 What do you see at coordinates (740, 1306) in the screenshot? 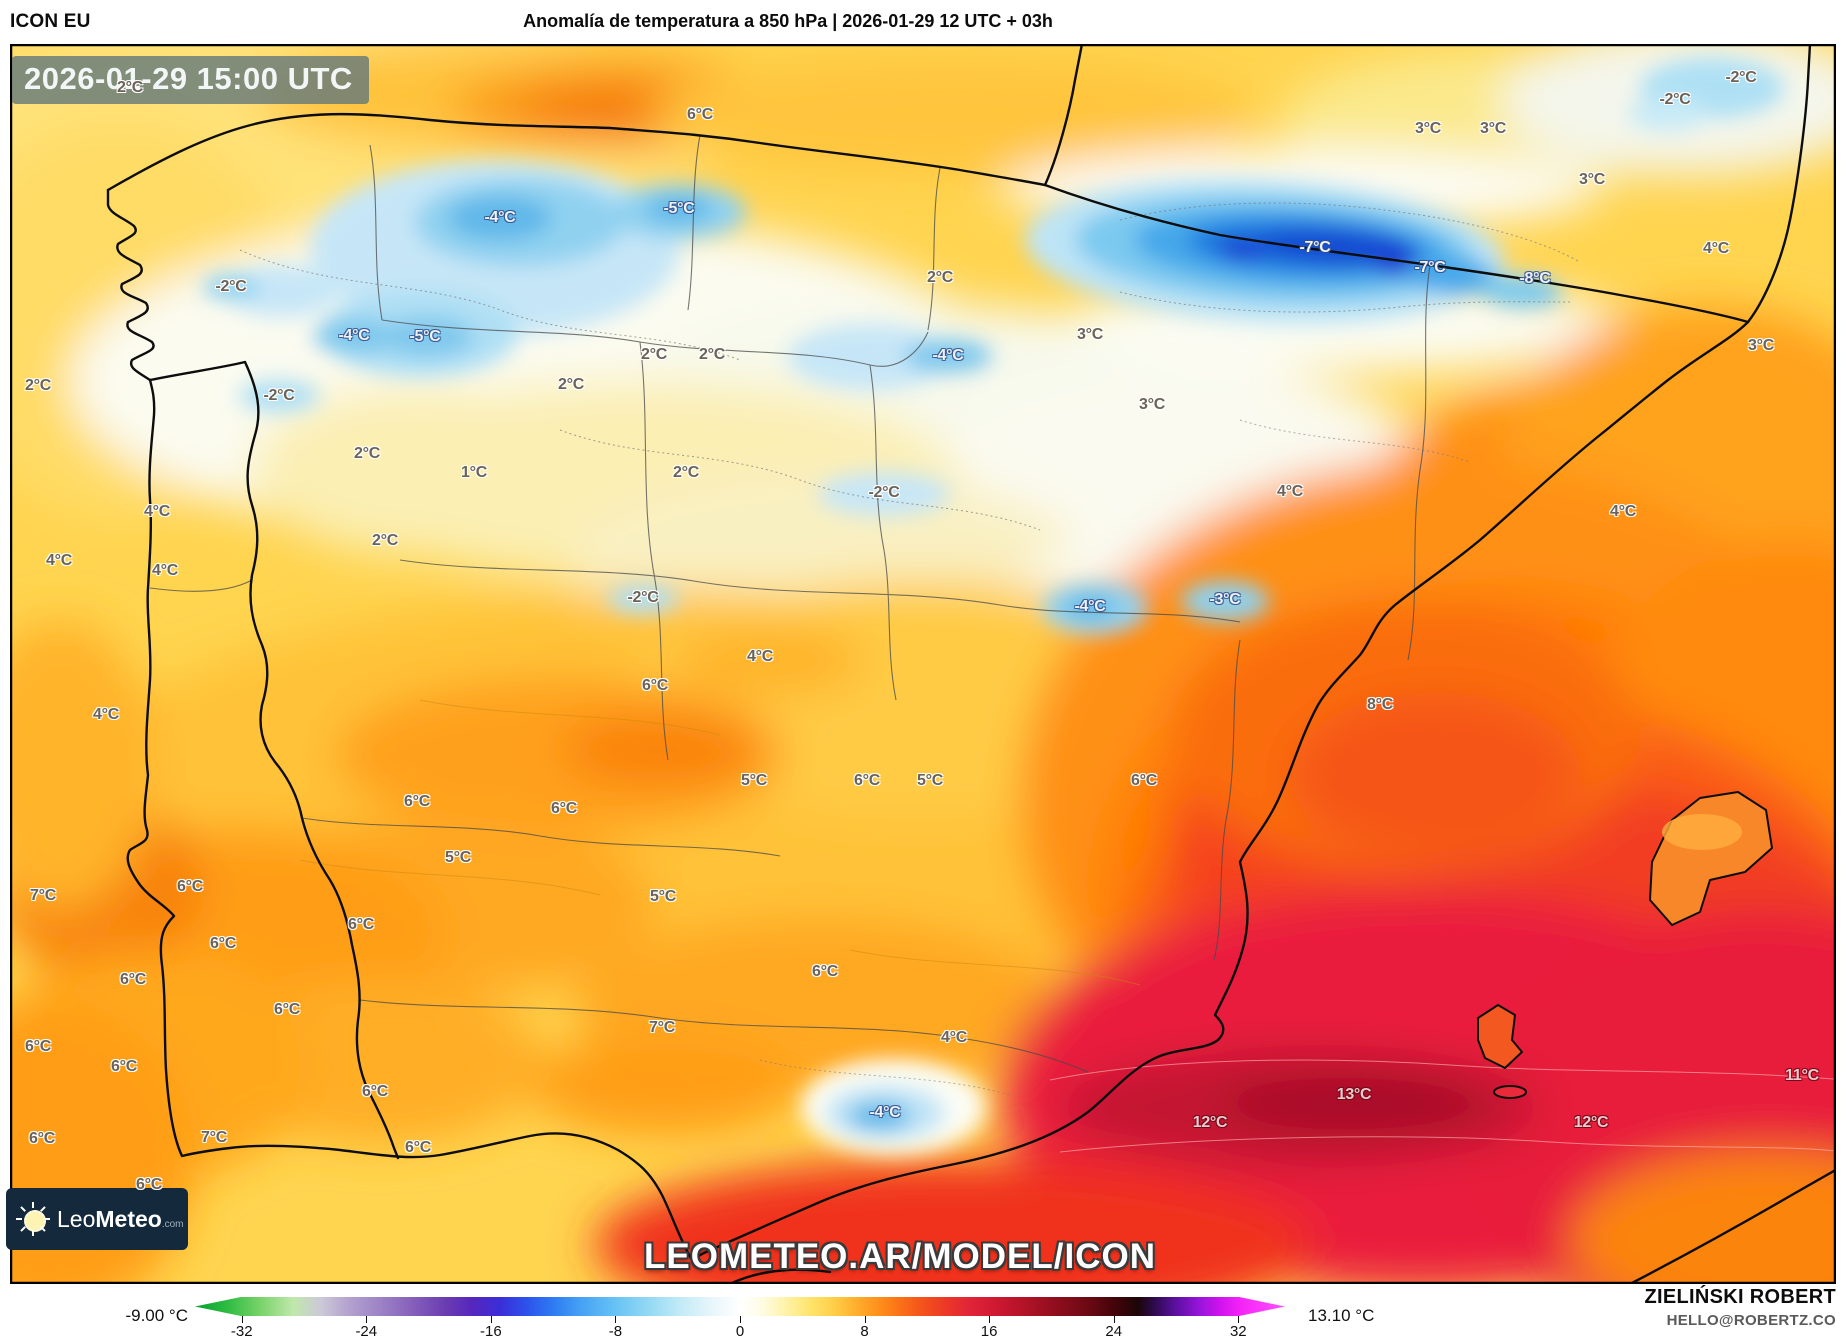
I see `colorbar` at bounding box center [740, 1306].